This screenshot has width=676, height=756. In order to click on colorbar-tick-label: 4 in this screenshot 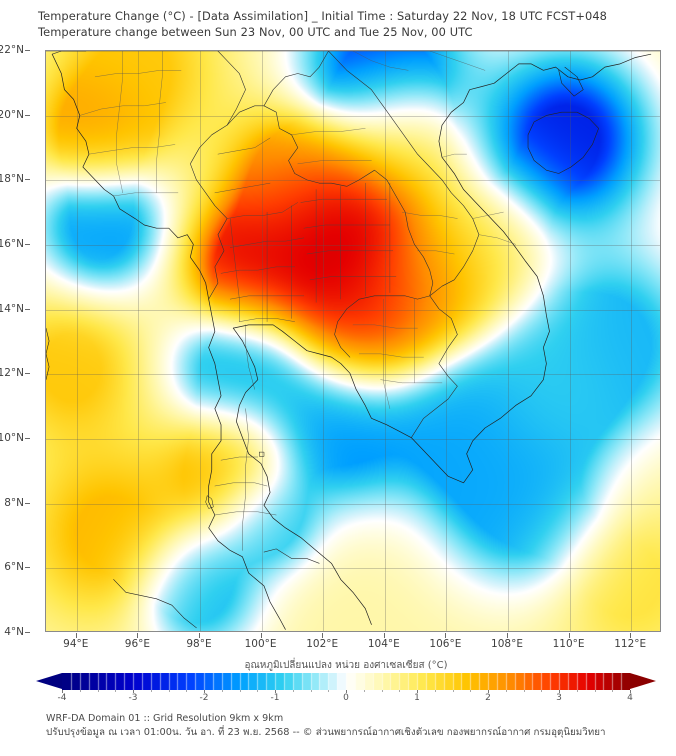, I will do `click(630, 698)`.